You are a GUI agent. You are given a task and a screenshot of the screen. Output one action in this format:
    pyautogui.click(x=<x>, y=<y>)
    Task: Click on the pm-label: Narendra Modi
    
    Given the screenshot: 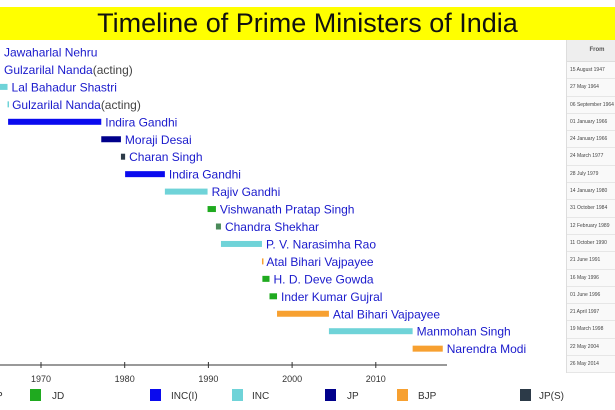 What is the action you would take?
    pyautogui.click(x=486, y=349)
    